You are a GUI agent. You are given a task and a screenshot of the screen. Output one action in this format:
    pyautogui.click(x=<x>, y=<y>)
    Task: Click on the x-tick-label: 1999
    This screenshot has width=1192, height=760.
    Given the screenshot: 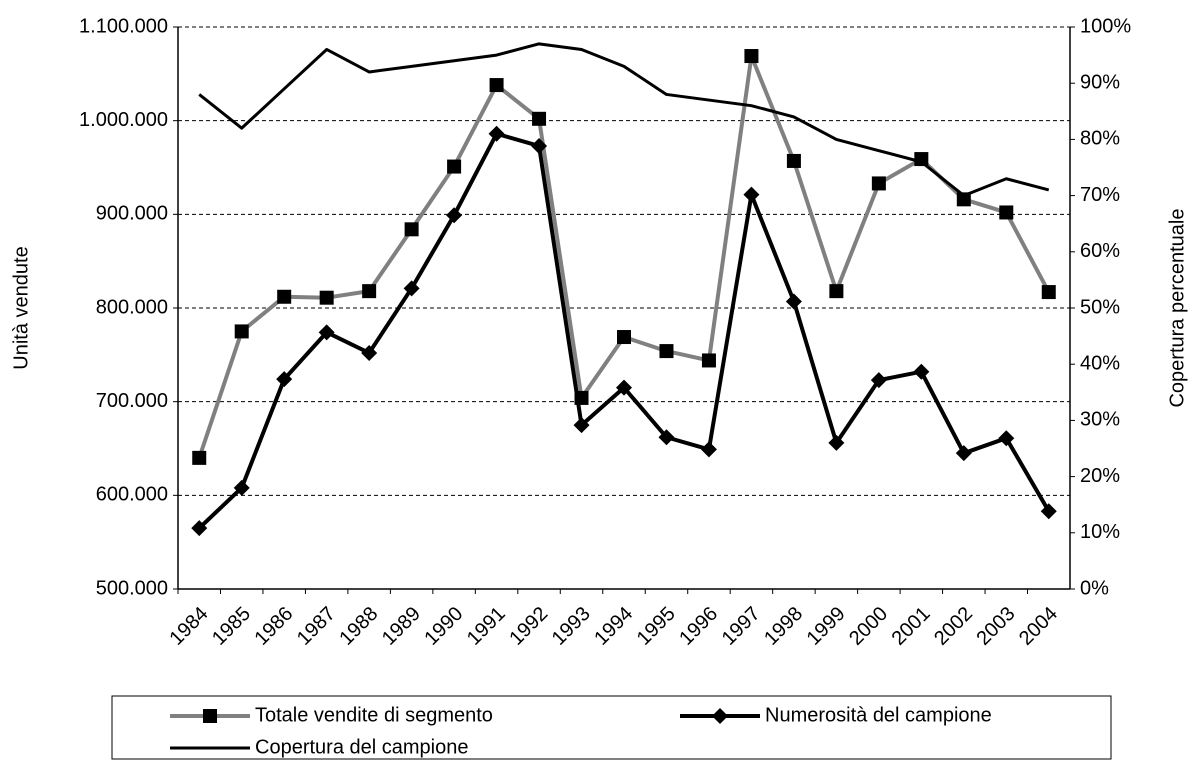 What is the action you would take?
    pyautogui.click(x=826, y=626)
    